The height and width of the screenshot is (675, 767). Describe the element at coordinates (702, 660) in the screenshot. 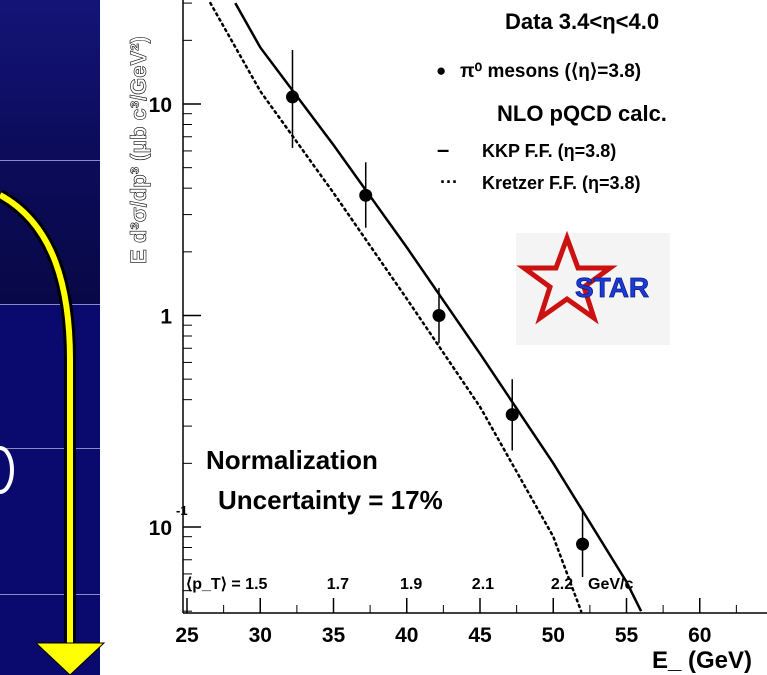

I see `x-axis-label: E_ (GeV)` at that location.